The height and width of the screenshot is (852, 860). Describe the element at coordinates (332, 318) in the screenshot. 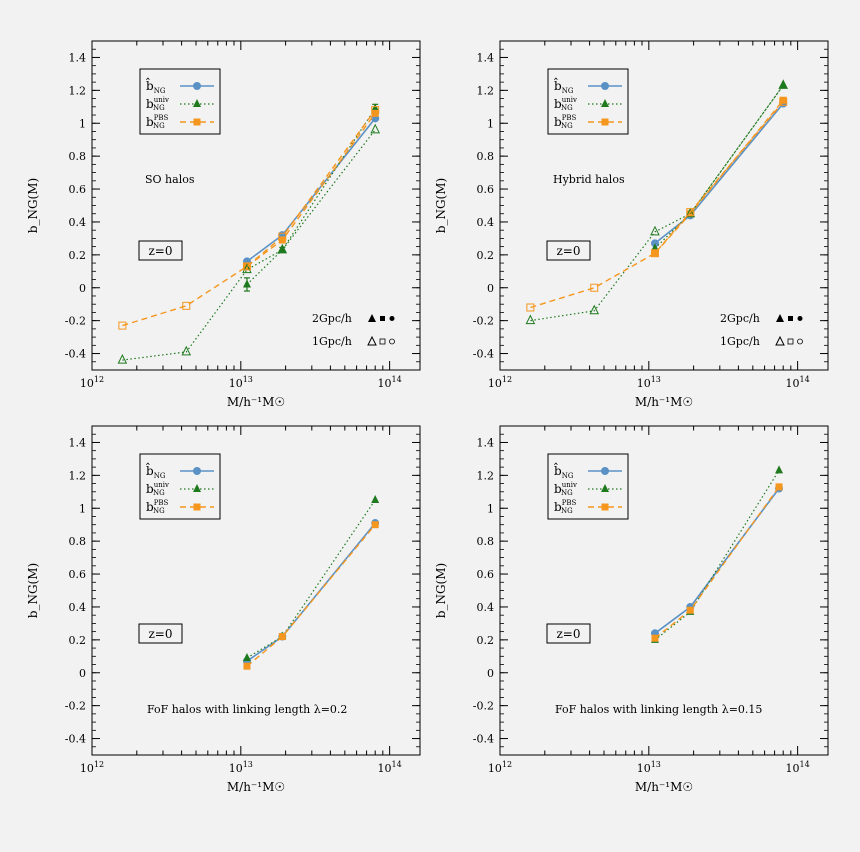

I see `box-size-label-large: 2Gpc/h` at that location.